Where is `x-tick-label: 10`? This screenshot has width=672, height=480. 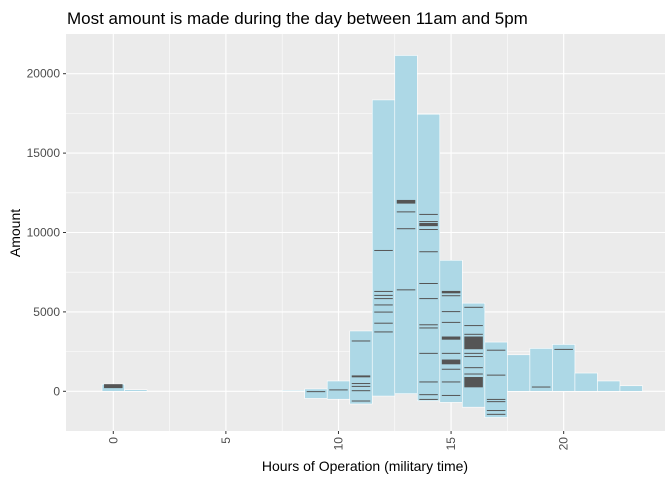 x-tick-label: 10 is located at coordinates (338, 444).